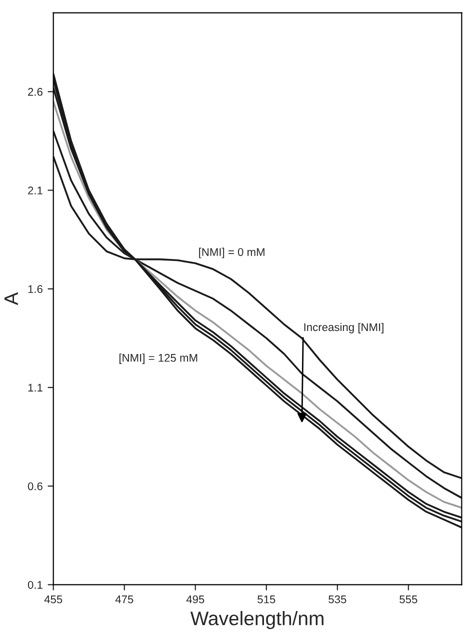  What do you see at coordinates (35, 190) in the screenshot?
I see `y-tick-label: 2.1` at bounding box center [35, 190].